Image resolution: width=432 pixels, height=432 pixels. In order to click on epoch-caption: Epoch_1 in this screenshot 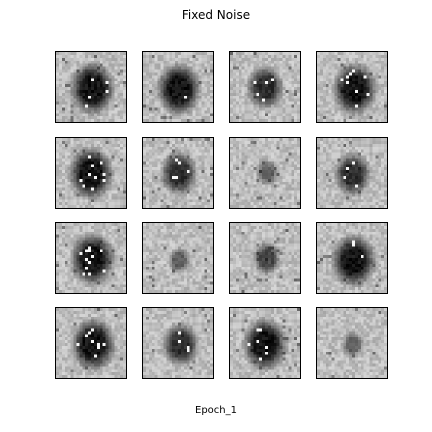, I will do `click(216, 410)`.